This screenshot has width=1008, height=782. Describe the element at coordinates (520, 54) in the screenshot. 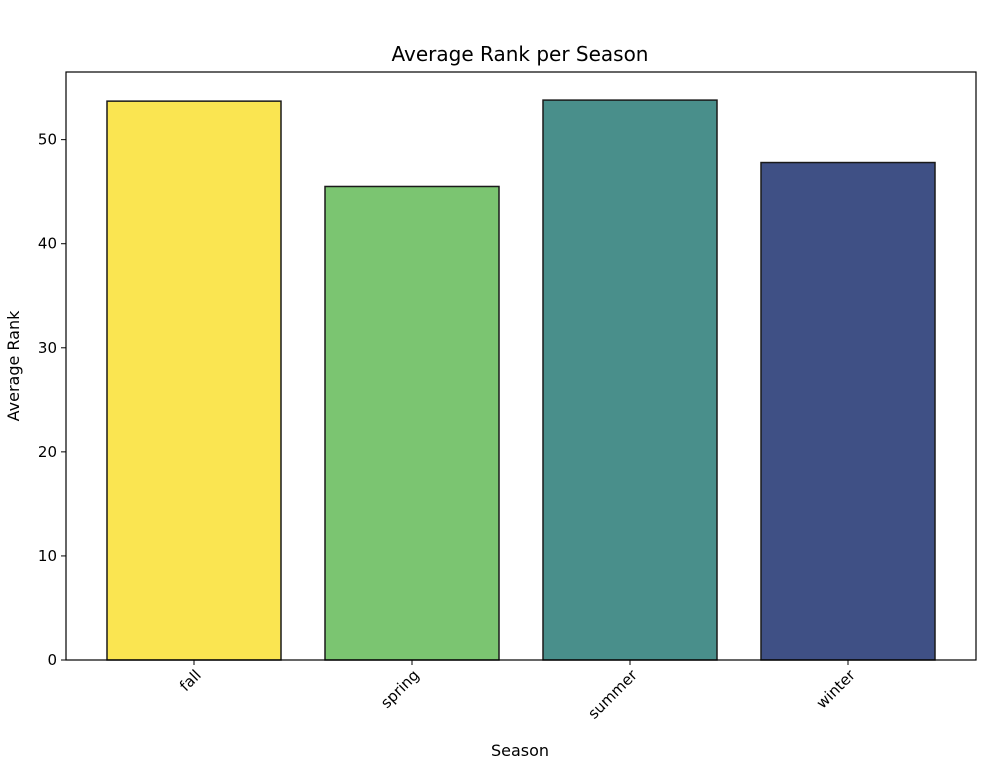

I see `chart-title: Average Rank per Season` at that location.